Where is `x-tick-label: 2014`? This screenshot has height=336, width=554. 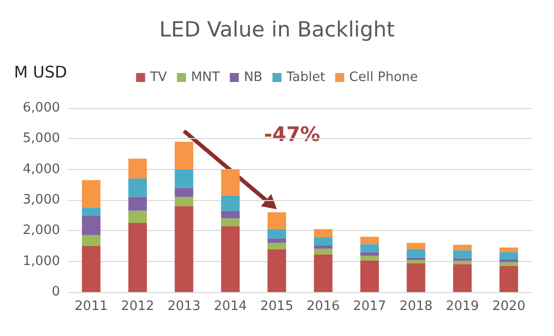
x-tick-label: 2014 is located at coordinates (230, 306).